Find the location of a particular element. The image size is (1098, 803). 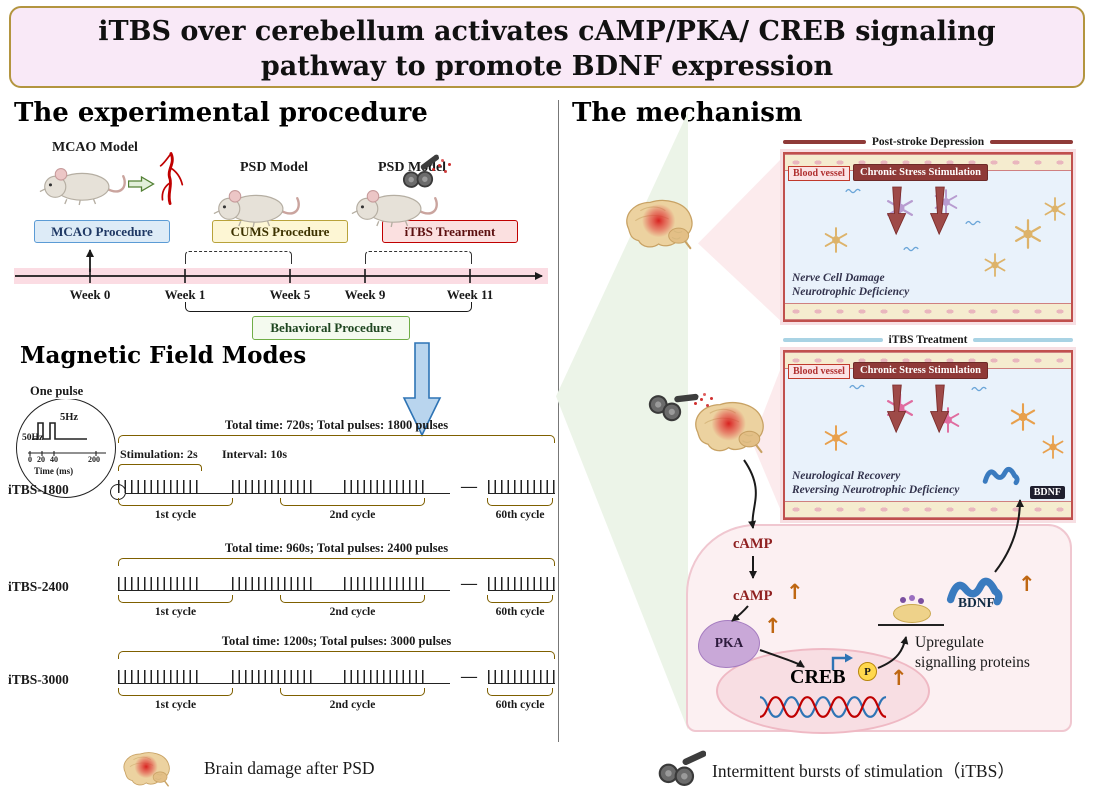

magnetic-heading: Magnetic Field Modes is located at coordinates (163, 355).